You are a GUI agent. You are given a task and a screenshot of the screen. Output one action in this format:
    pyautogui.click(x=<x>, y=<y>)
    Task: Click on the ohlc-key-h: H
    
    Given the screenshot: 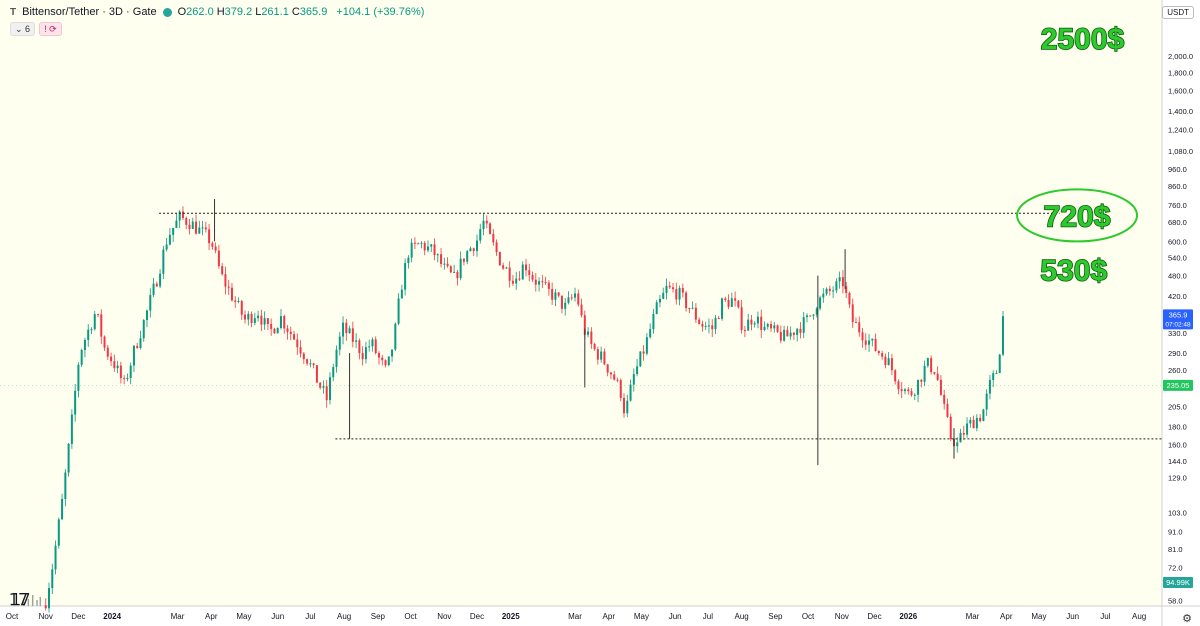 What is the action you would take?
    pyautogui.click(x=220, y=12)
    